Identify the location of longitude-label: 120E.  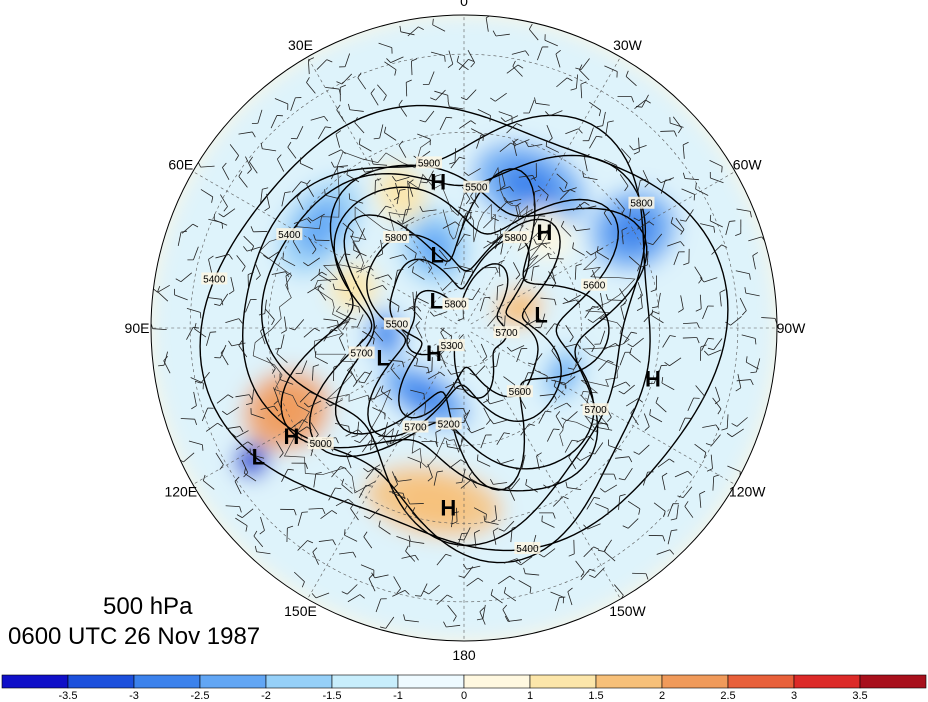
(180, 492).